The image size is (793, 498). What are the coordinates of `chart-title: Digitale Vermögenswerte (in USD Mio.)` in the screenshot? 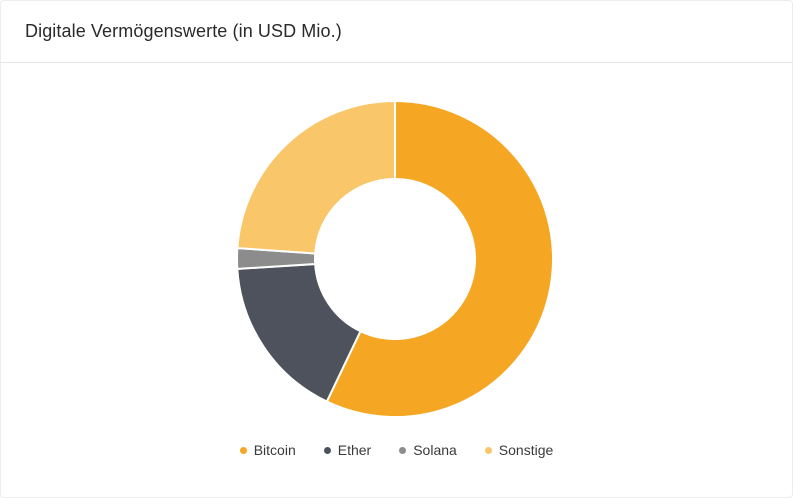 It's located at (183, 31).